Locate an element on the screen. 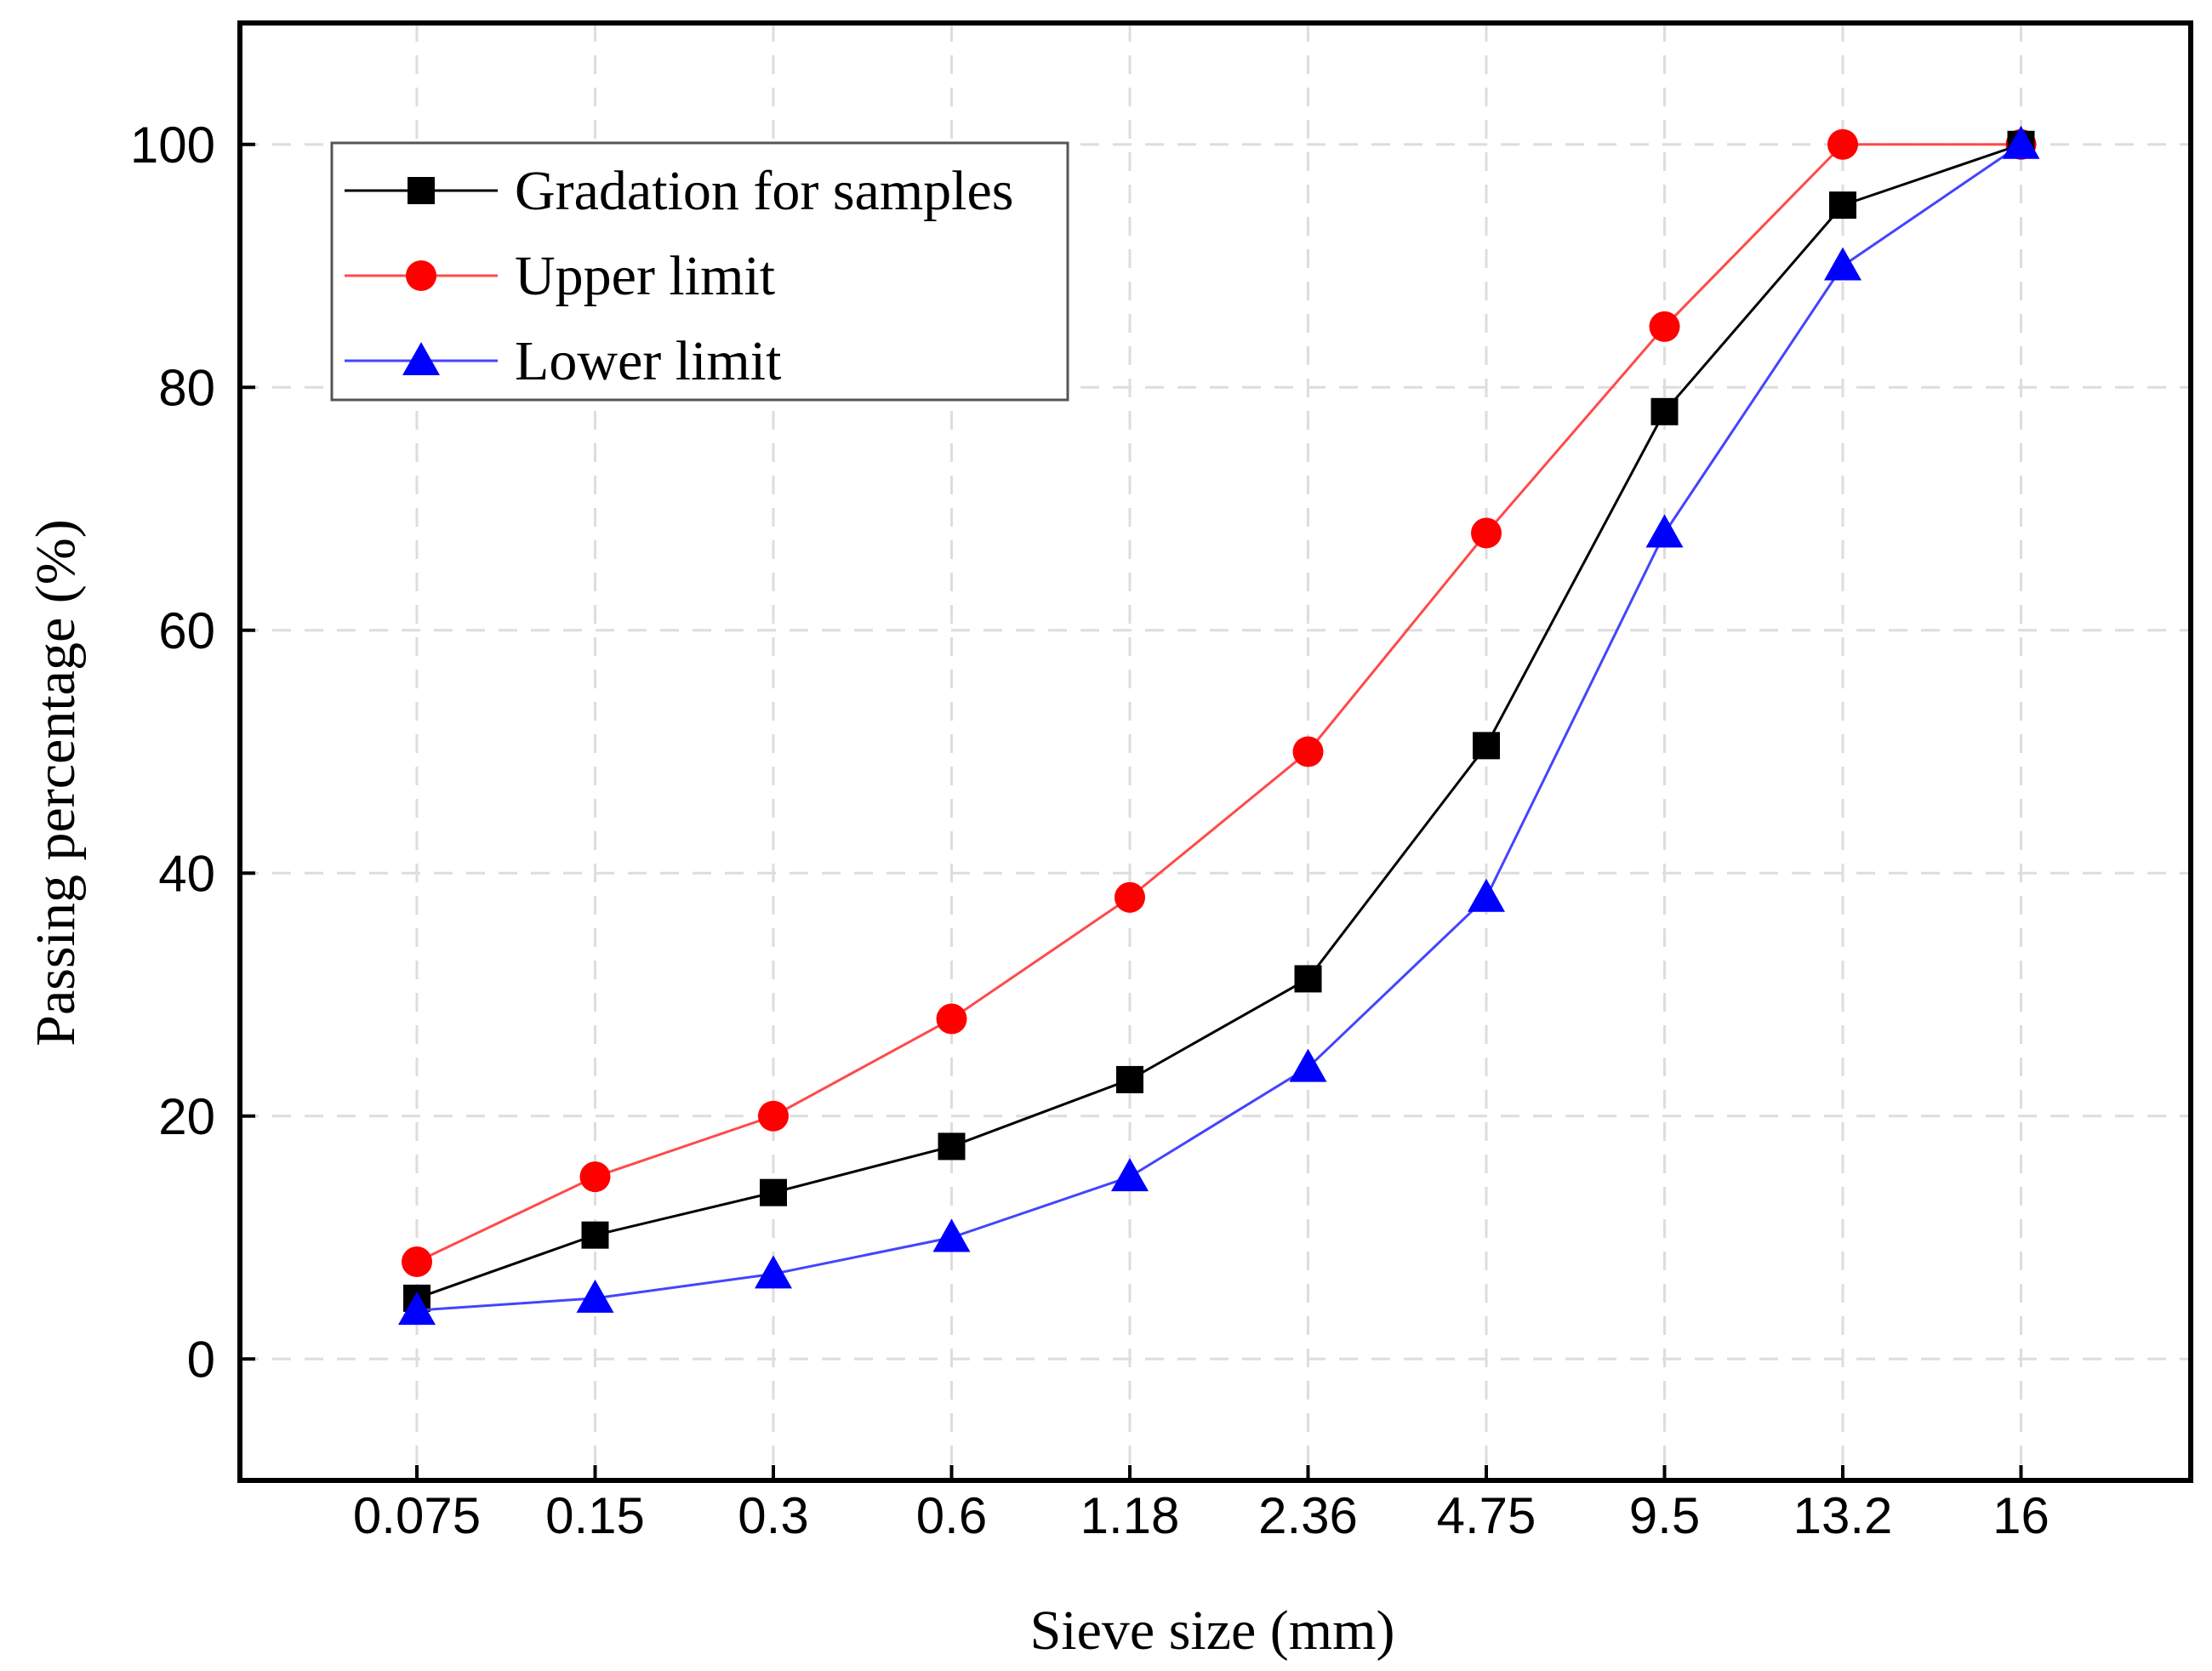 This screenshot has height=1671, width=2212. x-tick-label: 0.3 is located at coordinates (773, 1515).